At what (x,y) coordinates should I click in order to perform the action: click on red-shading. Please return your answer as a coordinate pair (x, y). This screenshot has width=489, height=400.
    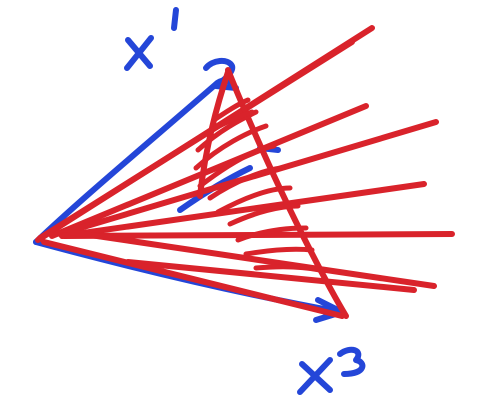
    Looking at the image, I should click on (258, 185).